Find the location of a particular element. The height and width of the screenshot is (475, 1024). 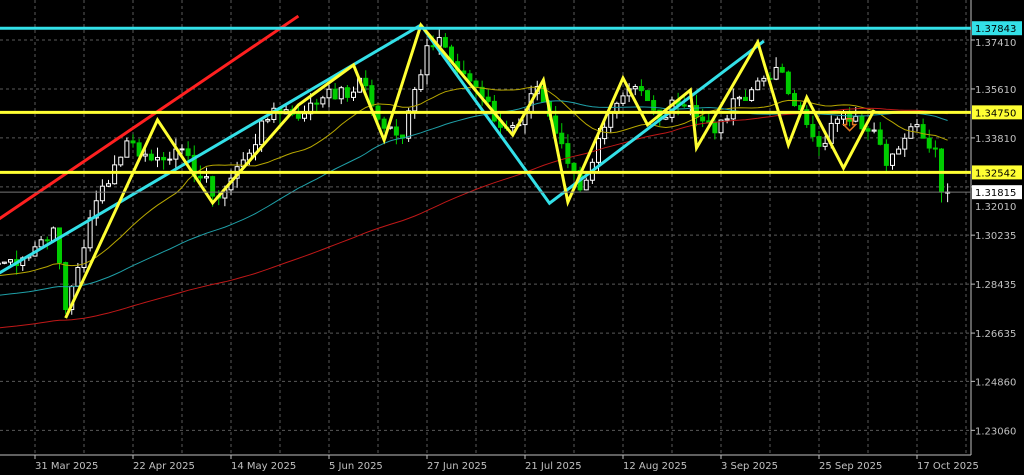

x-tick-label: 17 Oct 2025 is located at coordinates (948, 466).